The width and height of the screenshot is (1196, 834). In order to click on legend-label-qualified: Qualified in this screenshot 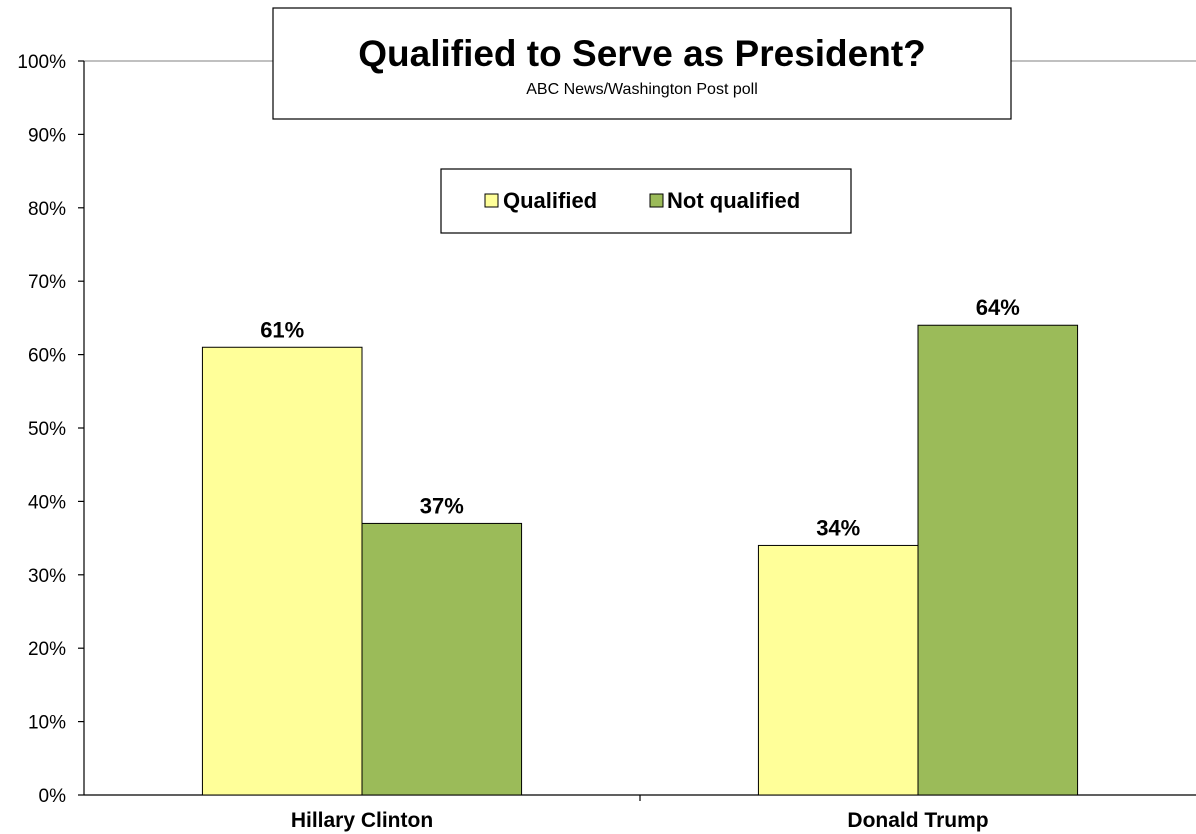, I will do `click(550, 200)`.